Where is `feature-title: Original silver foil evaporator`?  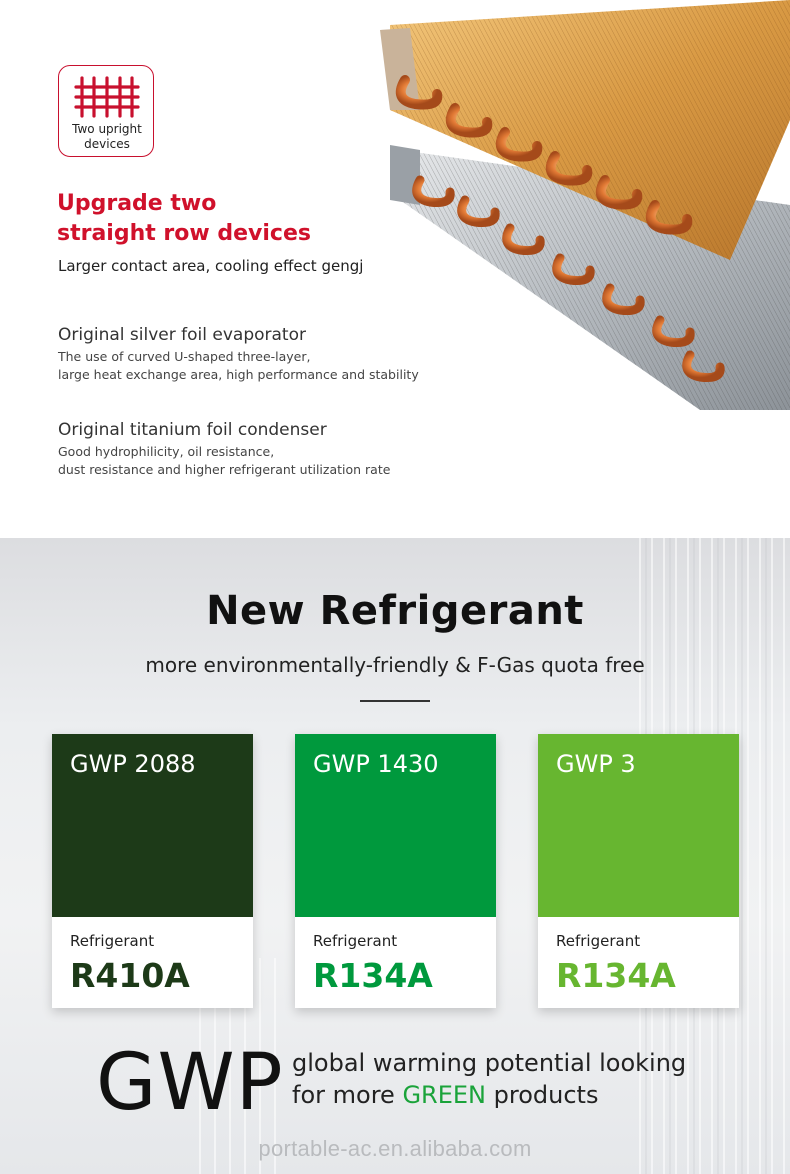 feature-title: Original silver foil evaporator is located at coordinates (182, 335).